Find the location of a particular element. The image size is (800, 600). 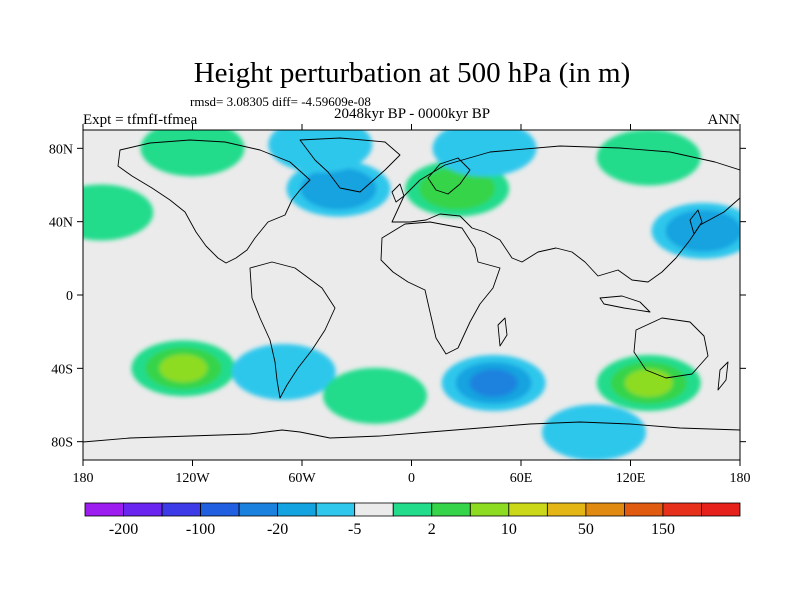

experiment-label: Expt = tfmfI-tfmea is located at coordinates (140, 120).